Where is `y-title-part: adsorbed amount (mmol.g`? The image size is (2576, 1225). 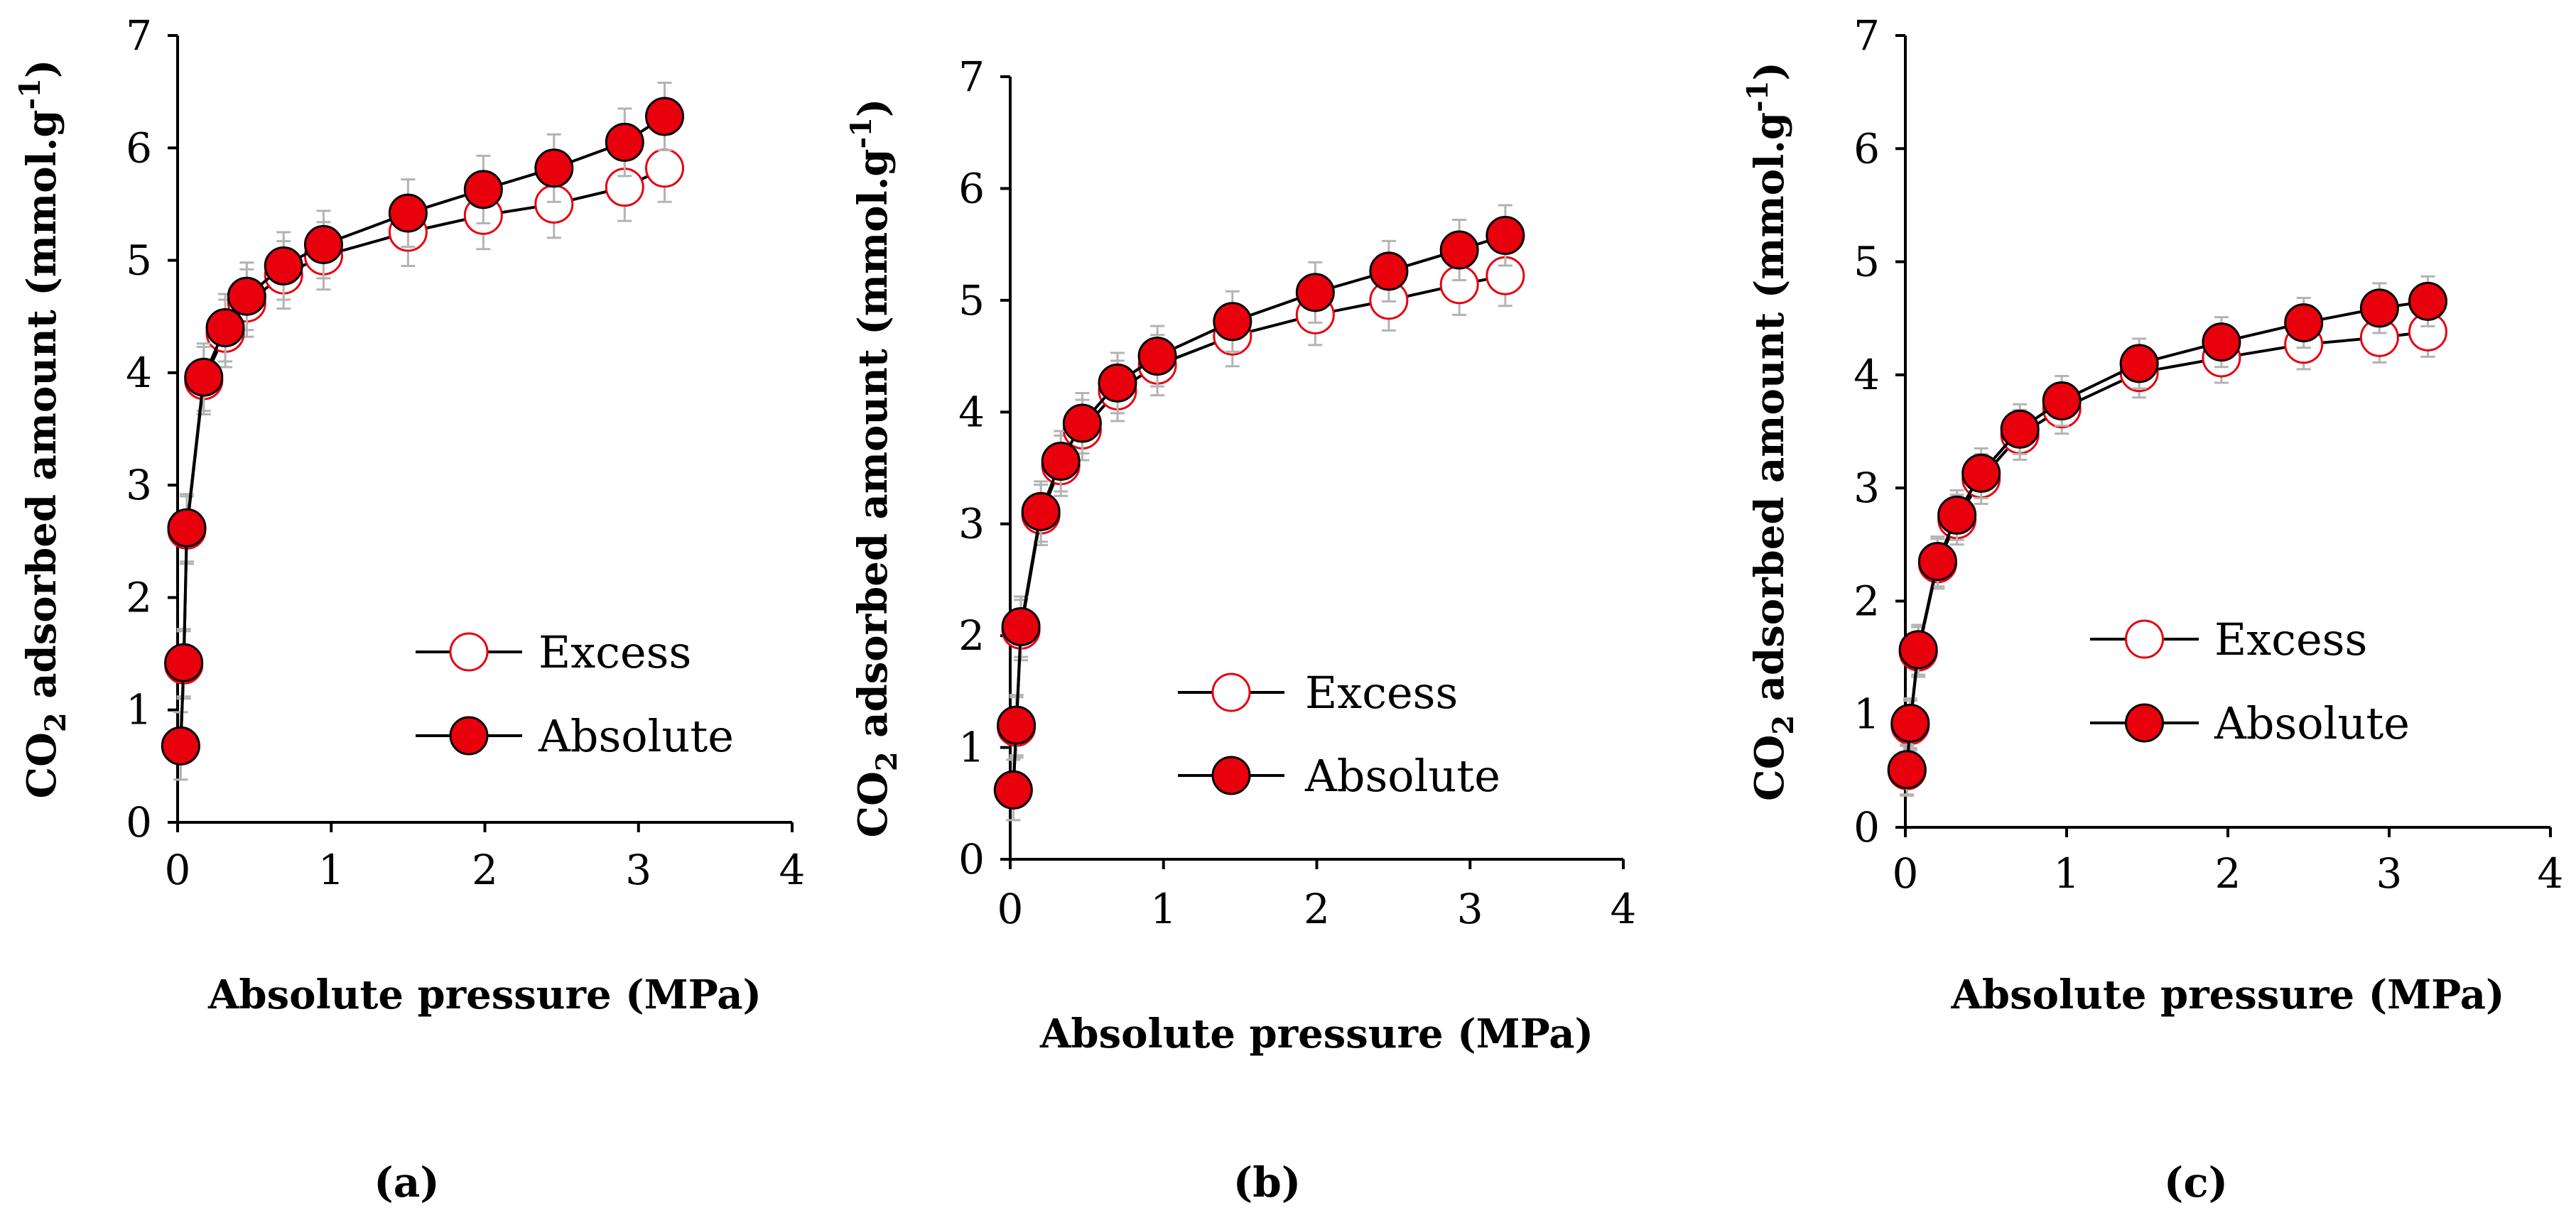 y-title-part: adsorbed amount (mmol.g is located at coordinates (41, 412).